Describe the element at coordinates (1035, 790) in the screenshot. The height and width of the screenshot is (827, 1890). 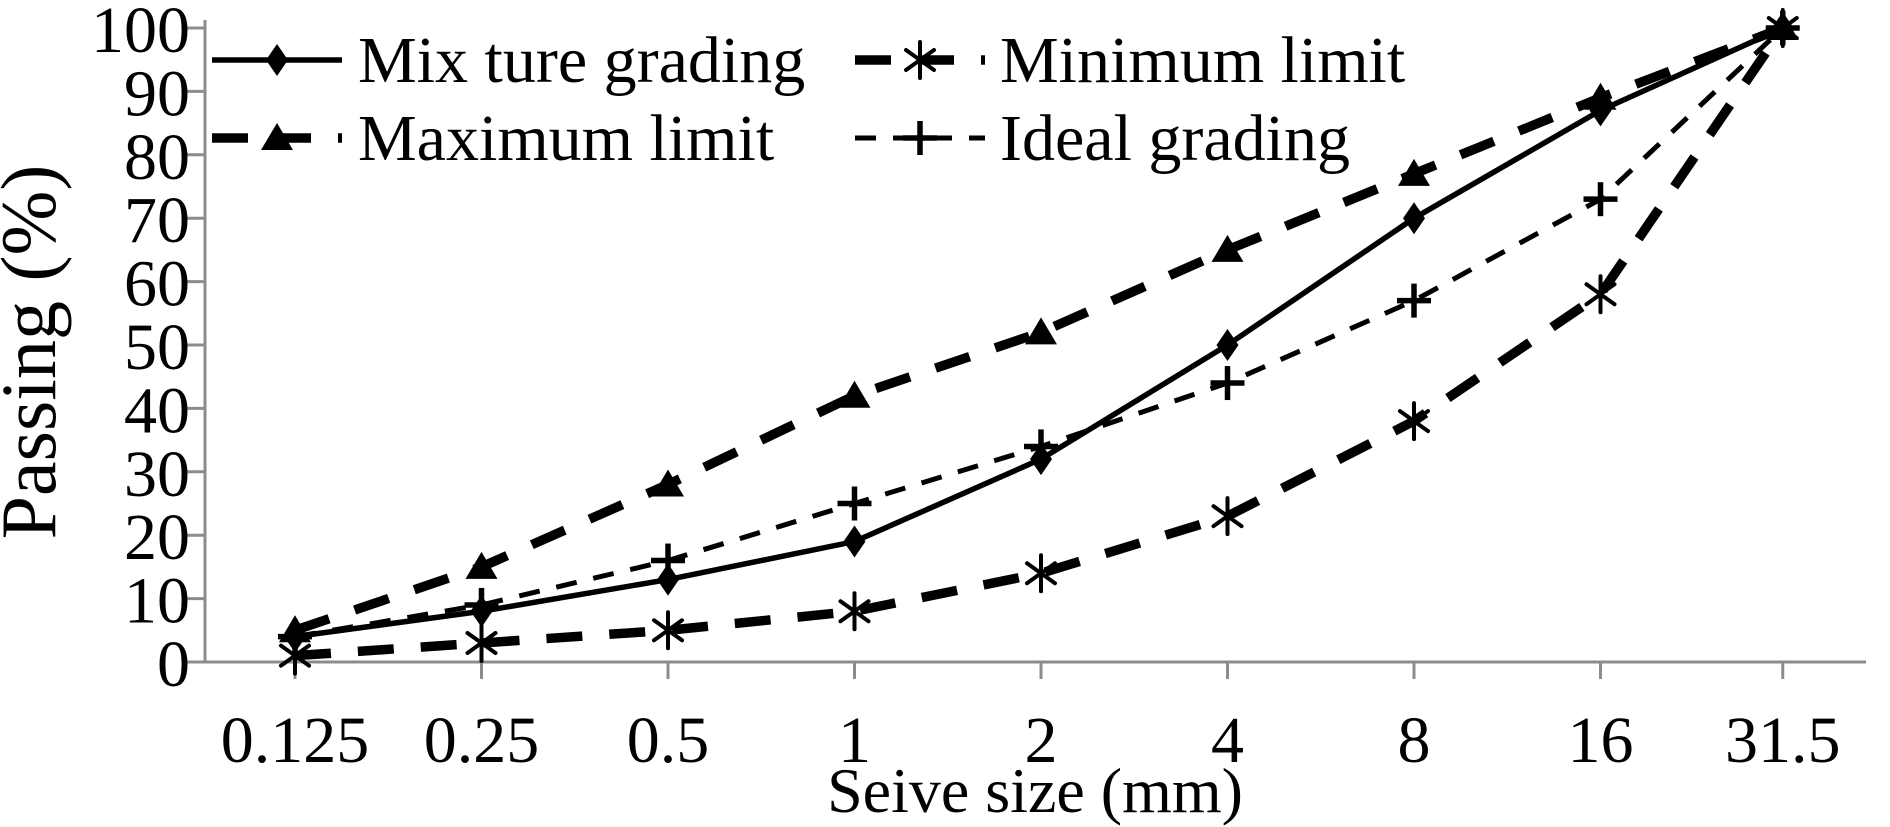
I see `x-axis-title: Seive size (mm)` at that location.